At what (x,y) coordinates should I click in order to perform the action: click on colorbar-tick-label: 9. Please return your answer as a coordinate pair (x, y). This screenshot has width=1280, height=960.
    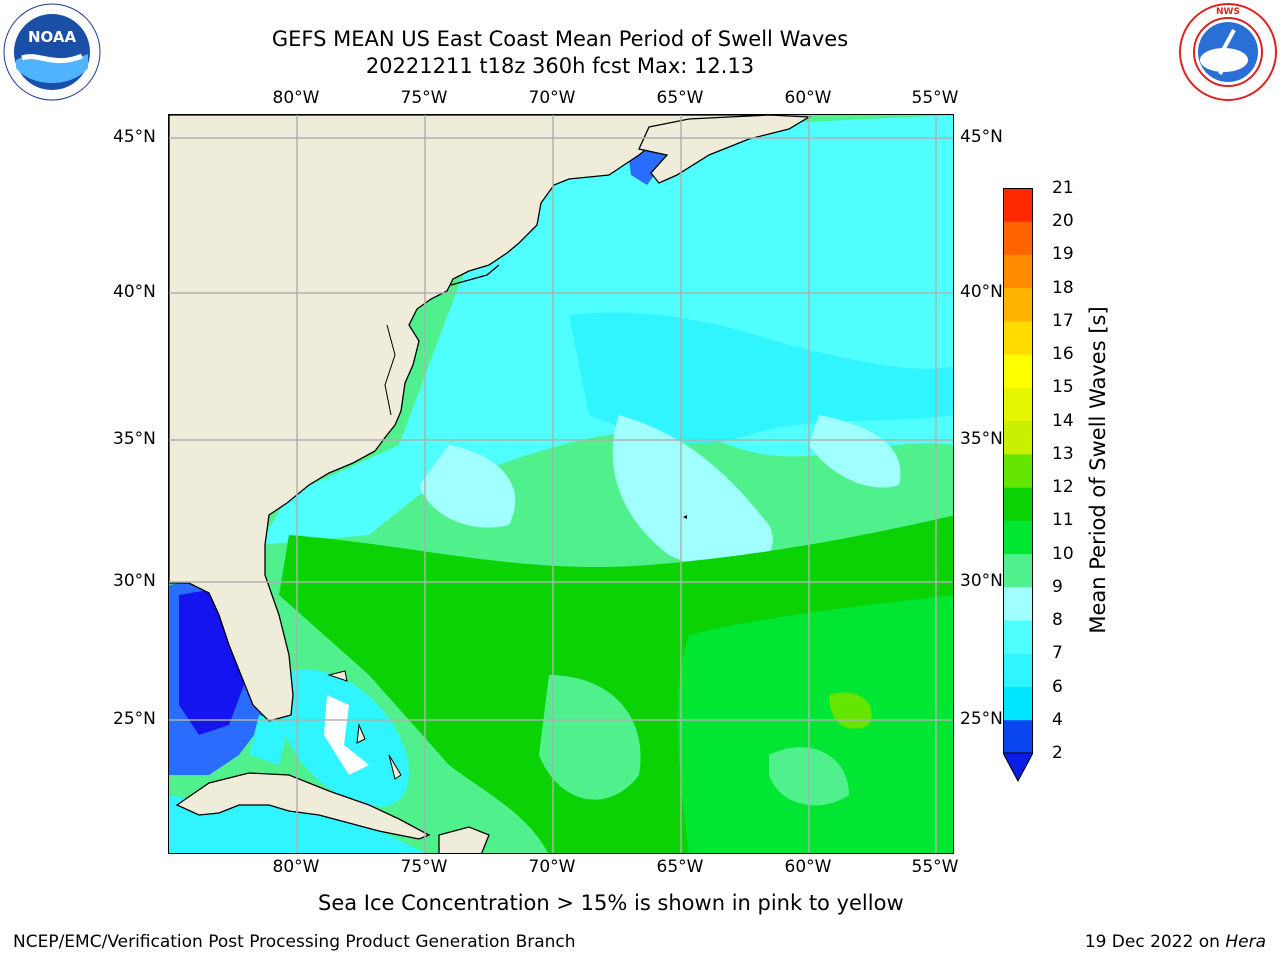
    Looking at the image, I should click on (1057, 586).